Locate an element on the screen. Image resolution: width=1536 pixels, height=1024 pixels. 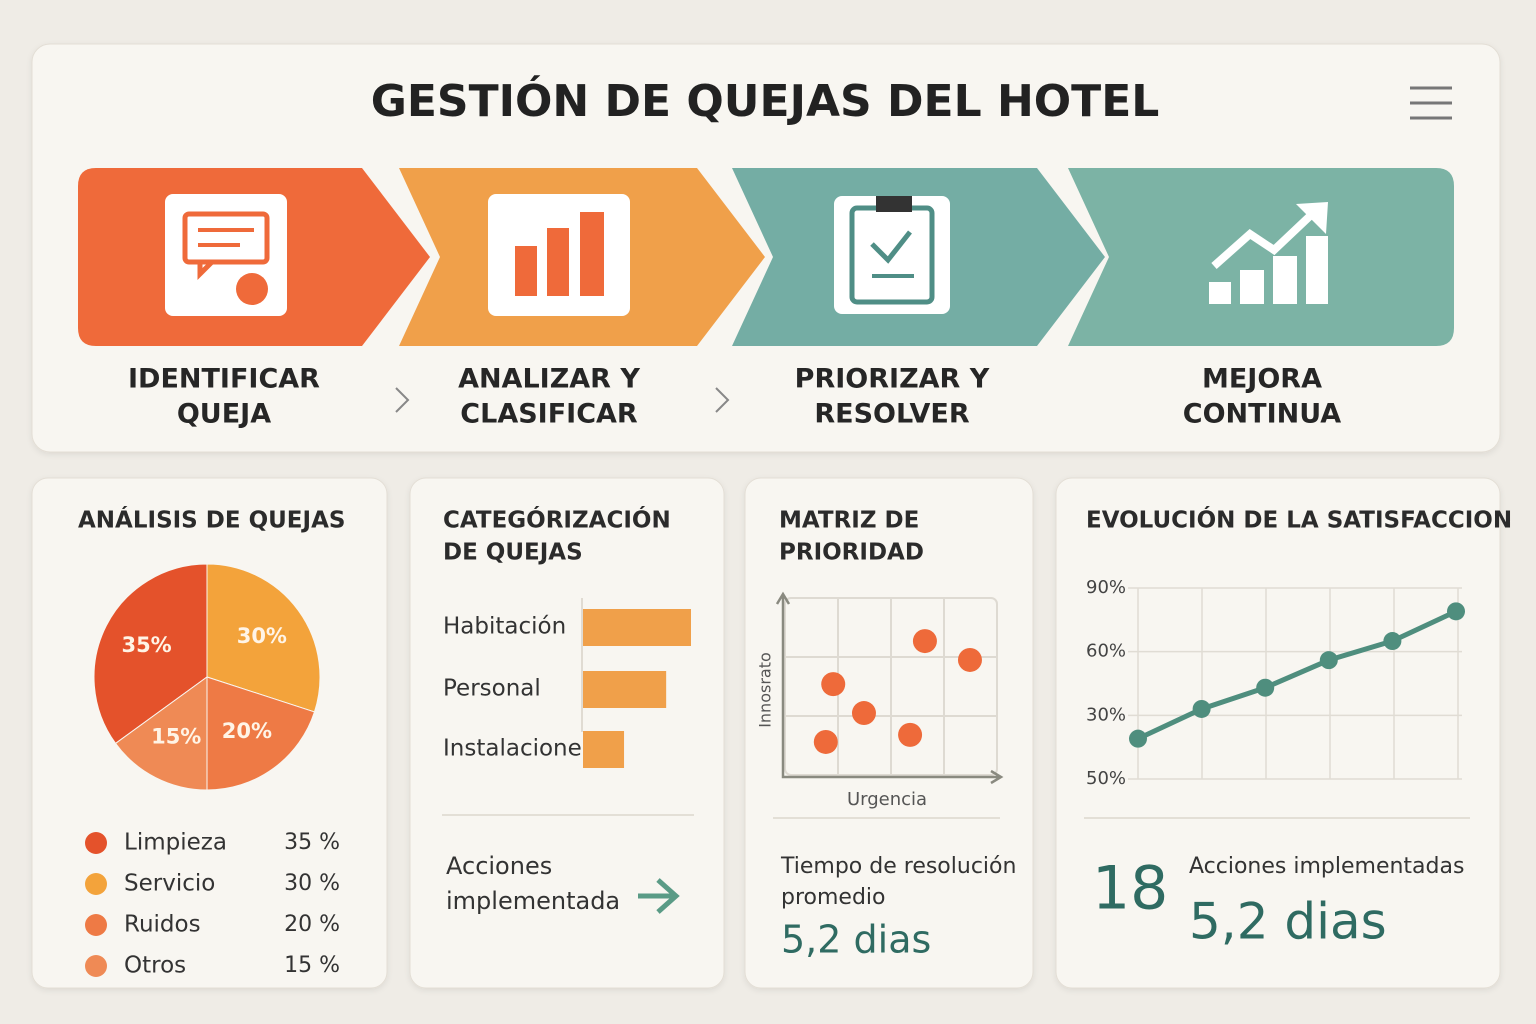
step-label: CLASIFICAR is located at coordinates (549, 414).